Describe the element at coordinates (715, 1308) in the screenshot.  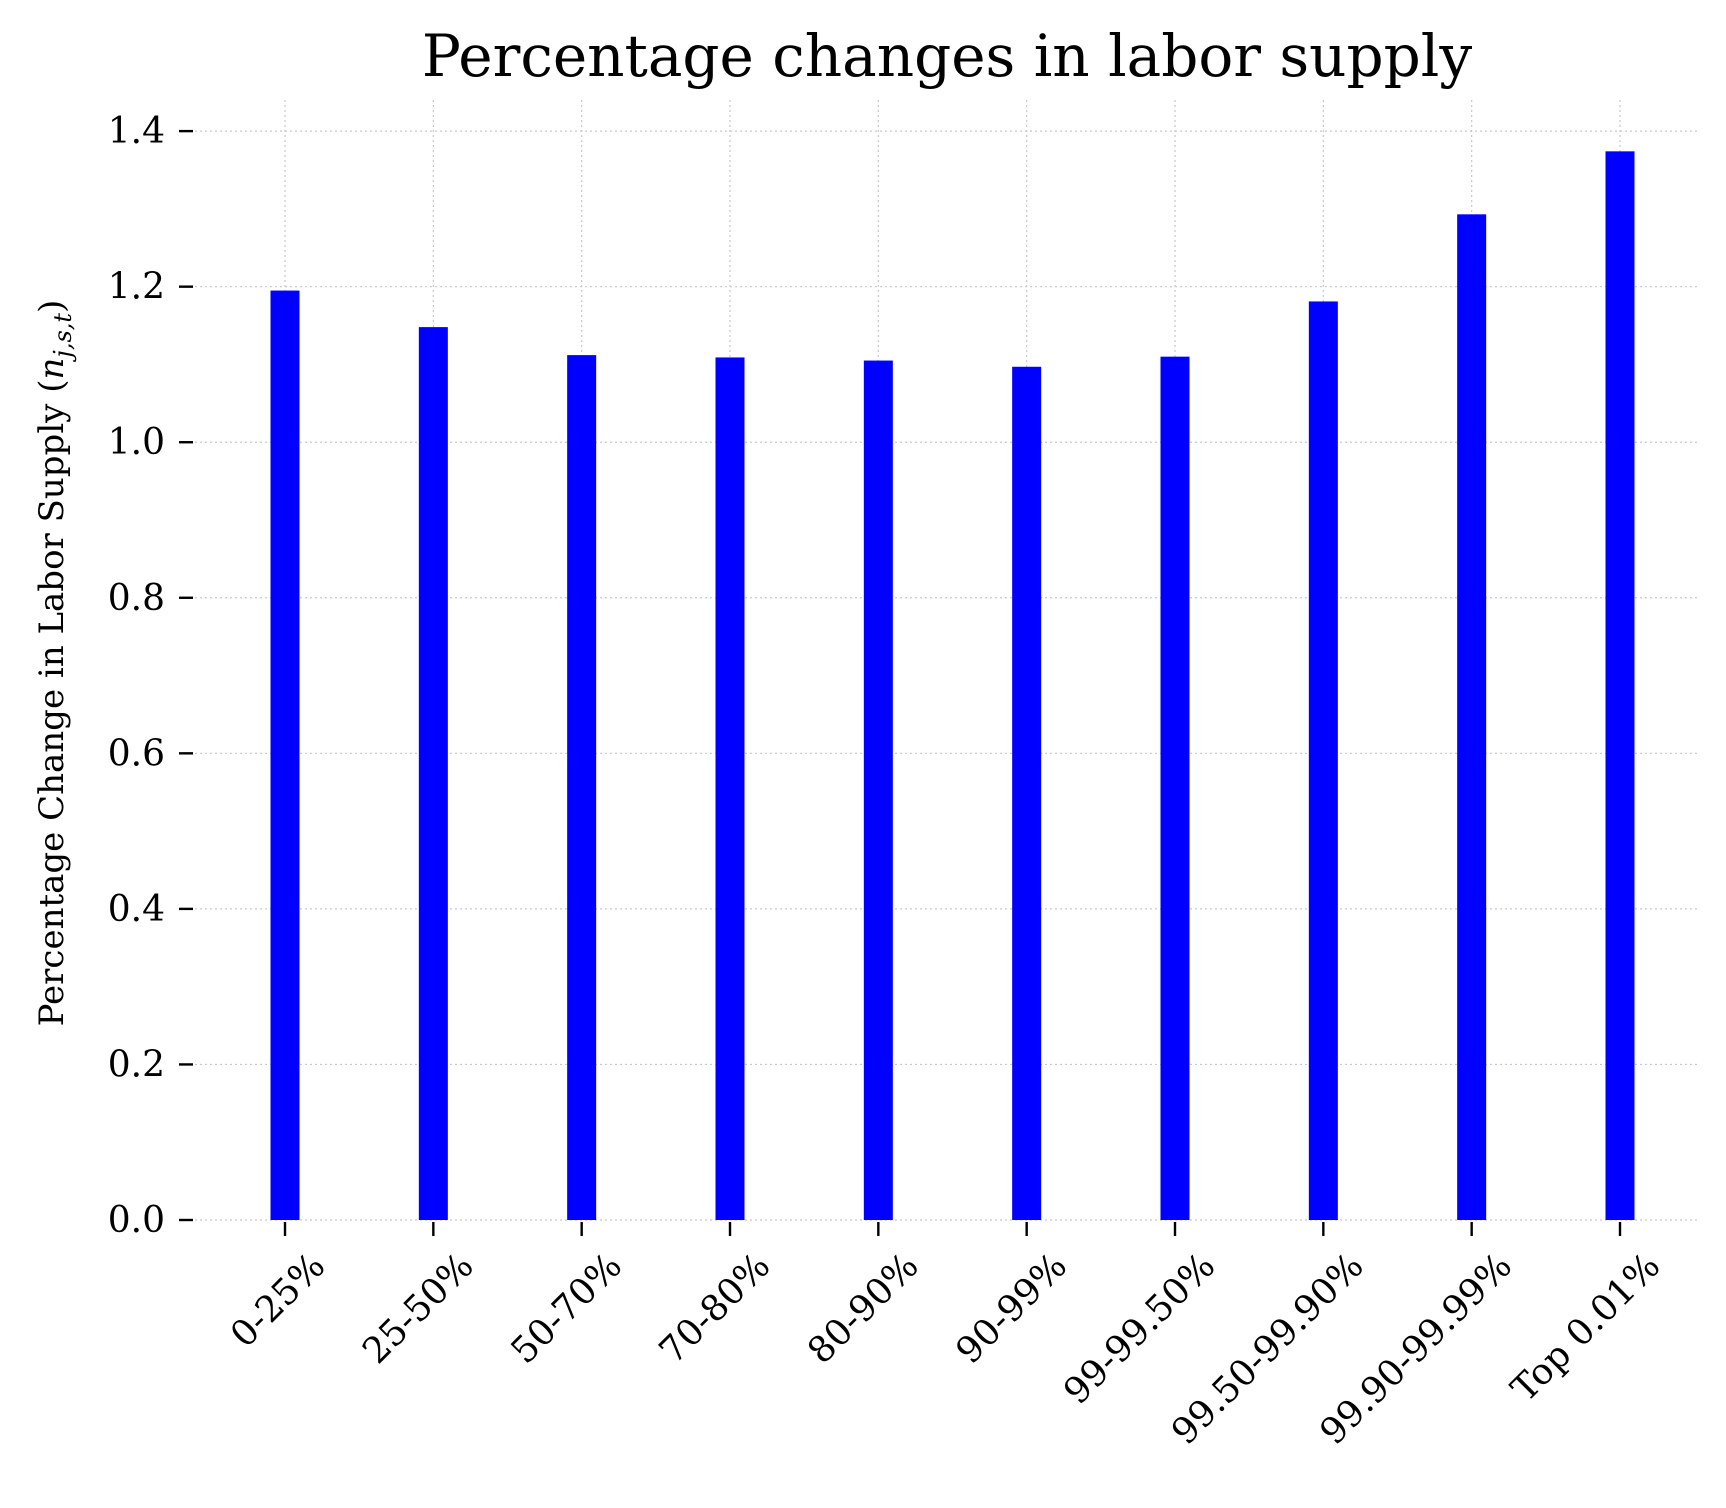
I see `x-tick-label: 70-80%` at that location.